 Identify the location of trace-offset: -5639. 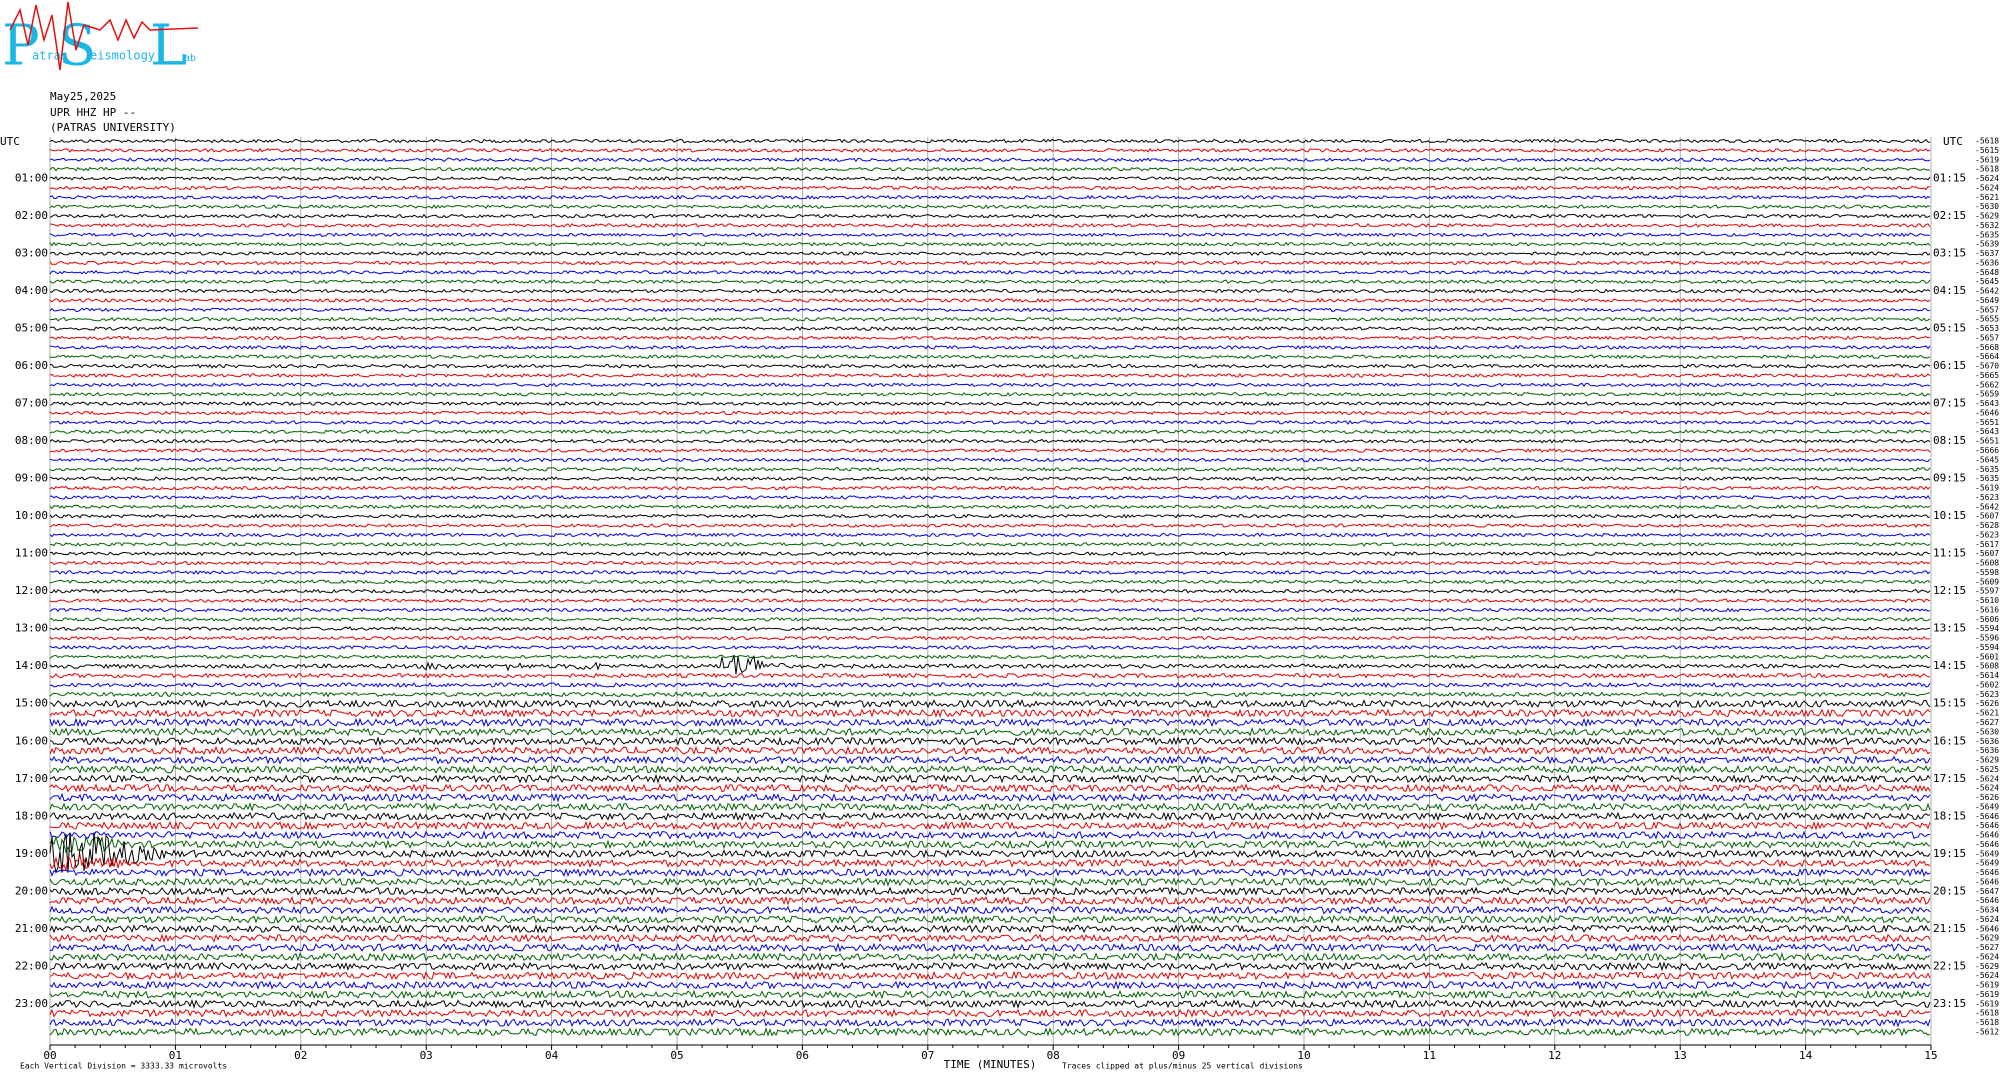
(1987, 244).